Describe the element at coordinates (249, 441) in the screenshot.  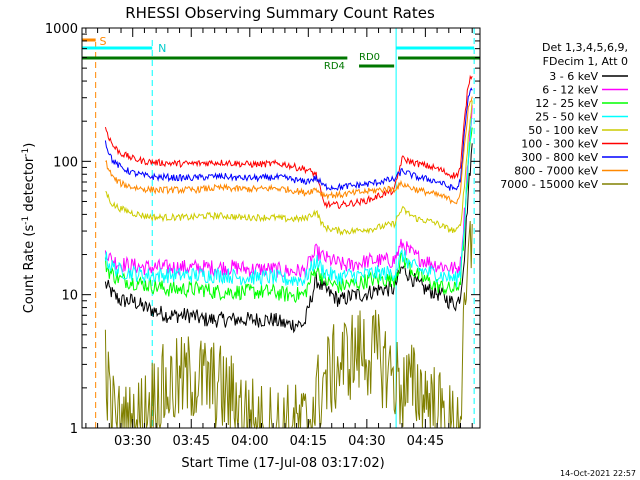
I see `x-tick-label: 04:00` at that location.